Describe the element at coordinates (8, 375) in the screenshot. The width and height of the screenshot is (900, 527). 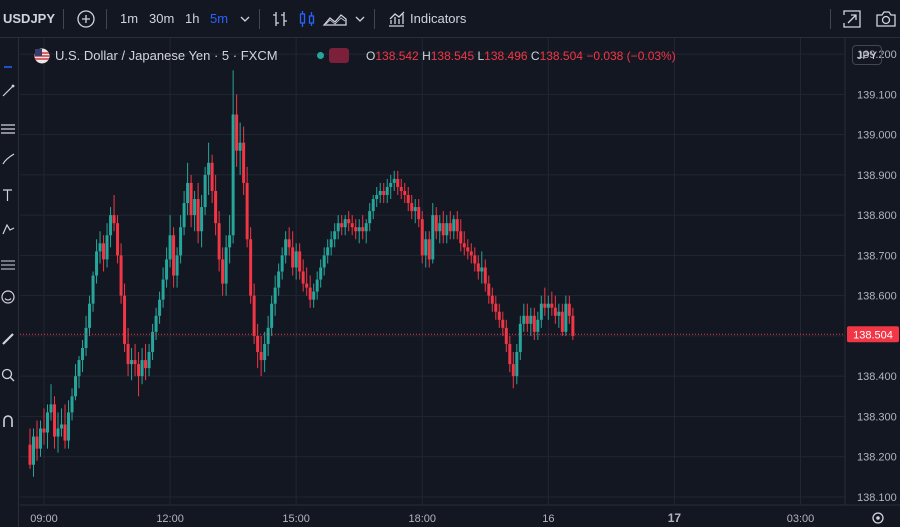
I see `zoom-icon` at that location.